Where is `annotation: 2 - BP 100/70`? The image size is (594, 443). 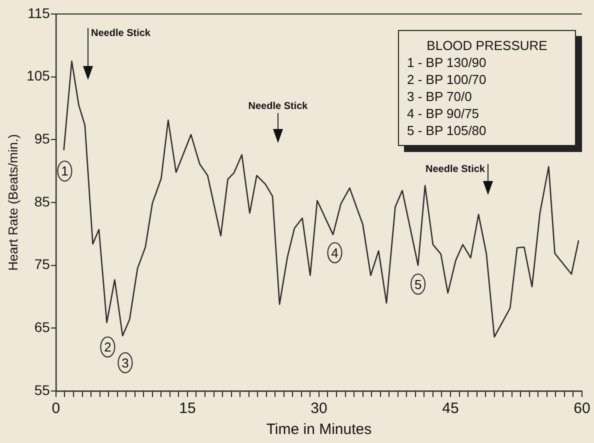 annotation: 2 - BP 100/70 is located at coordinates (447, 79).